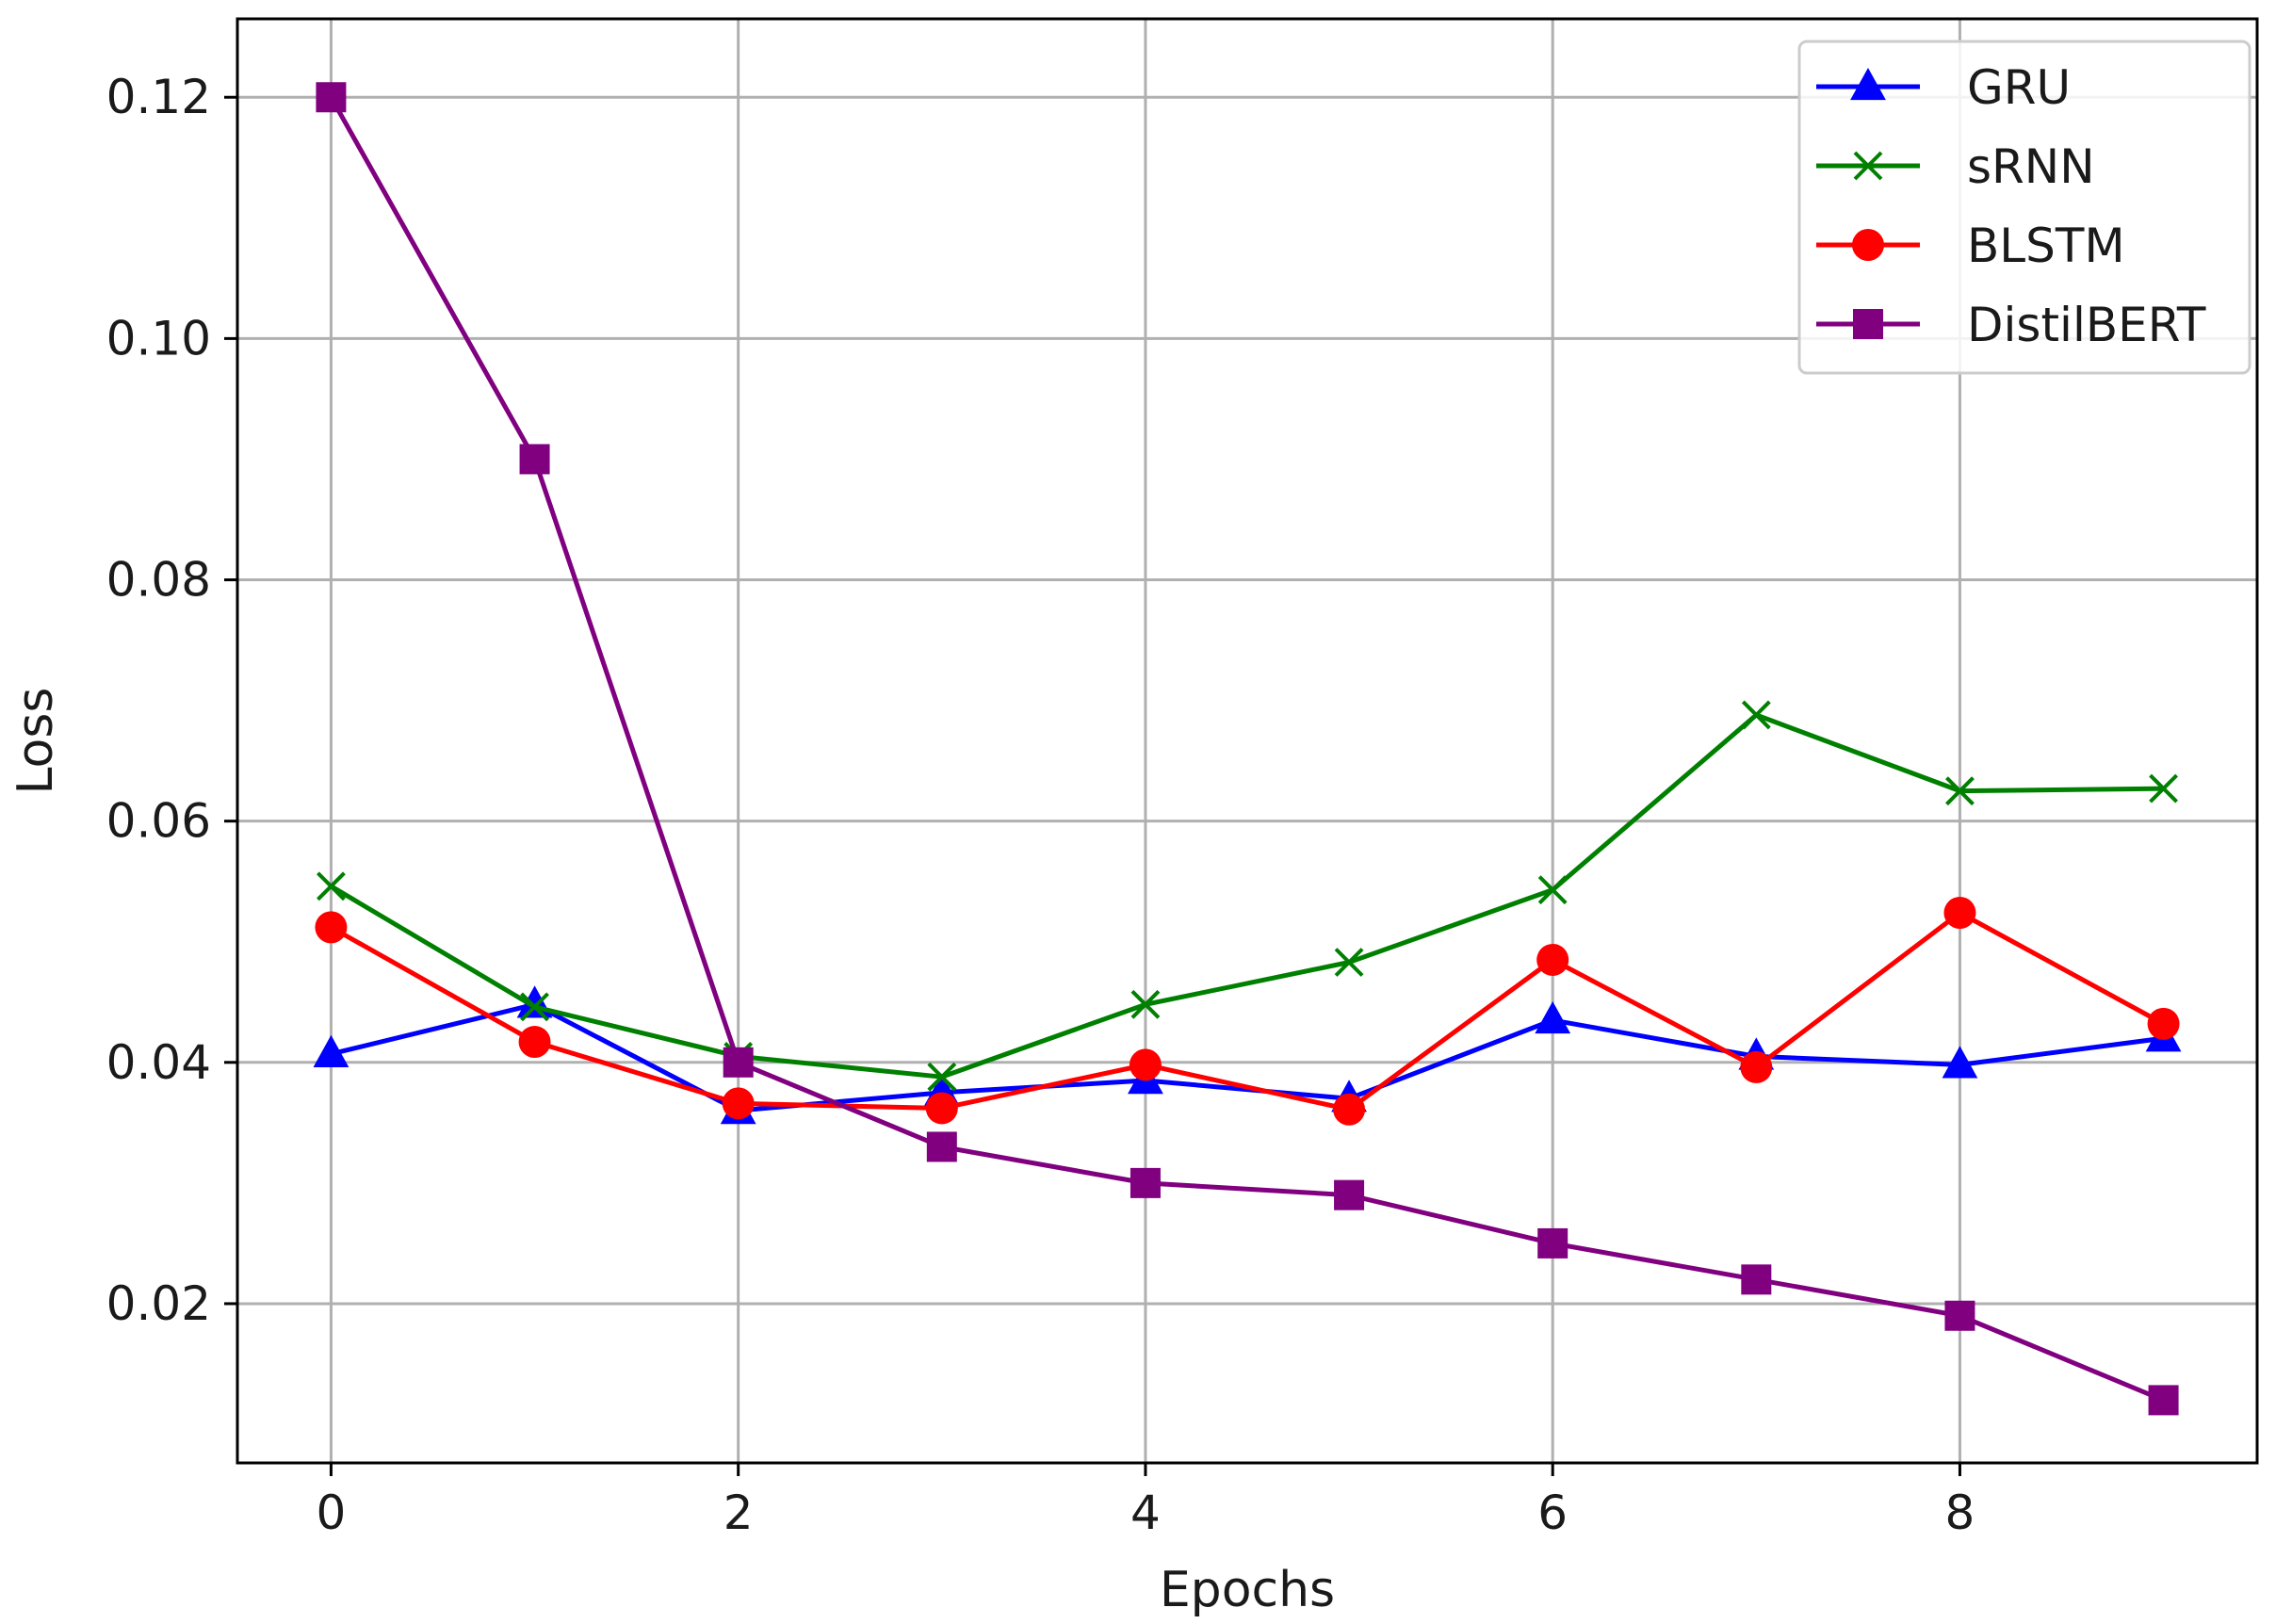 Image resolution: width=2292 pixels, height=1624 pixels. What do you see at coordinates (332, 1513) in the screenshot?
I see `x-tick-label: 0` at bounding box center [332, 1513].